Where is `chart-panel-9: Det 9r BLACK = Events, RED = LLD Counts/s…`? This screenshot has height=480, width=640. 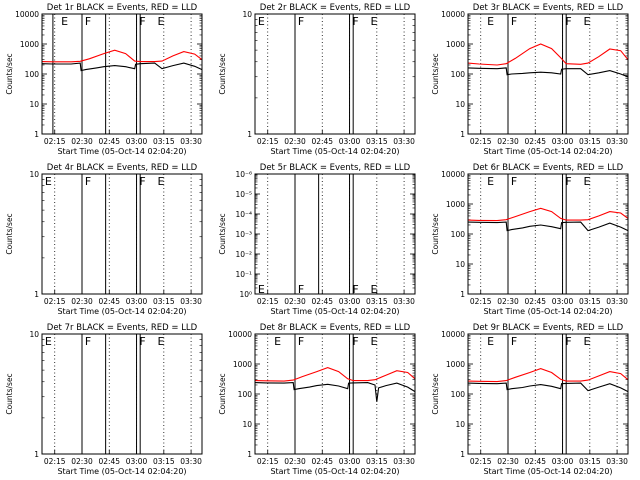
chart-panel-9: Det 9r BLACK = Events, RED = LLD Counts/s… is located at coordinates (530, 399).